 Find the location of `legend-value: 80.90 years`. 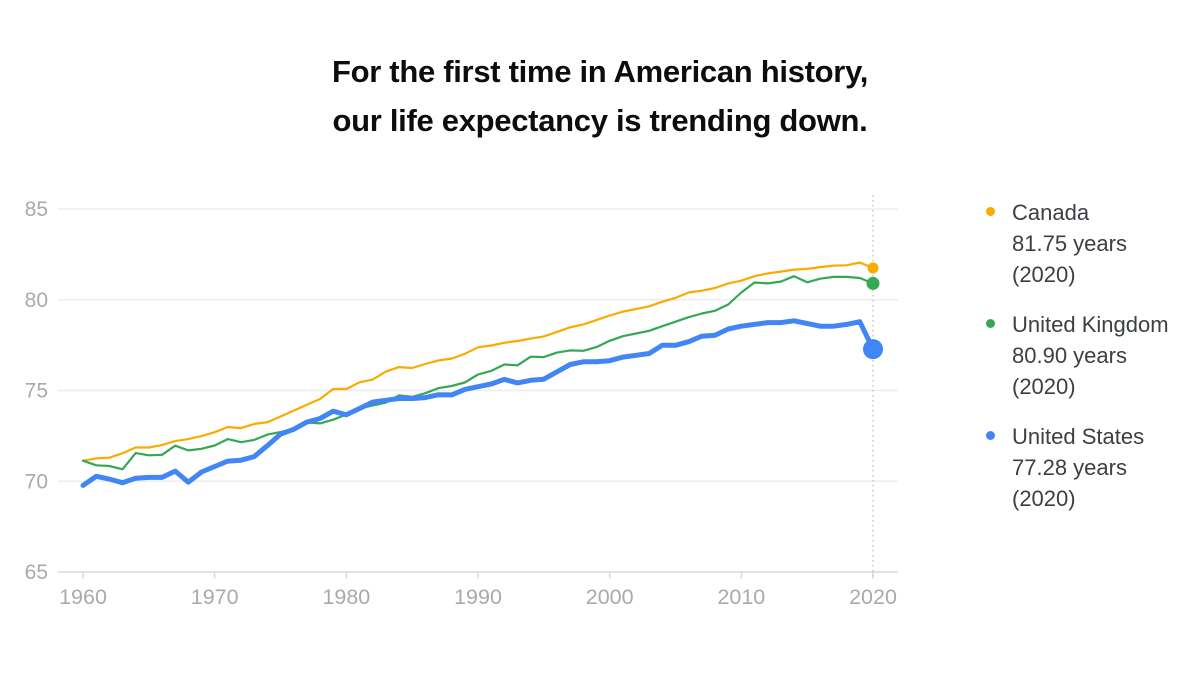

legend-value: 80.90 years is located at coordinates (1069, 355).